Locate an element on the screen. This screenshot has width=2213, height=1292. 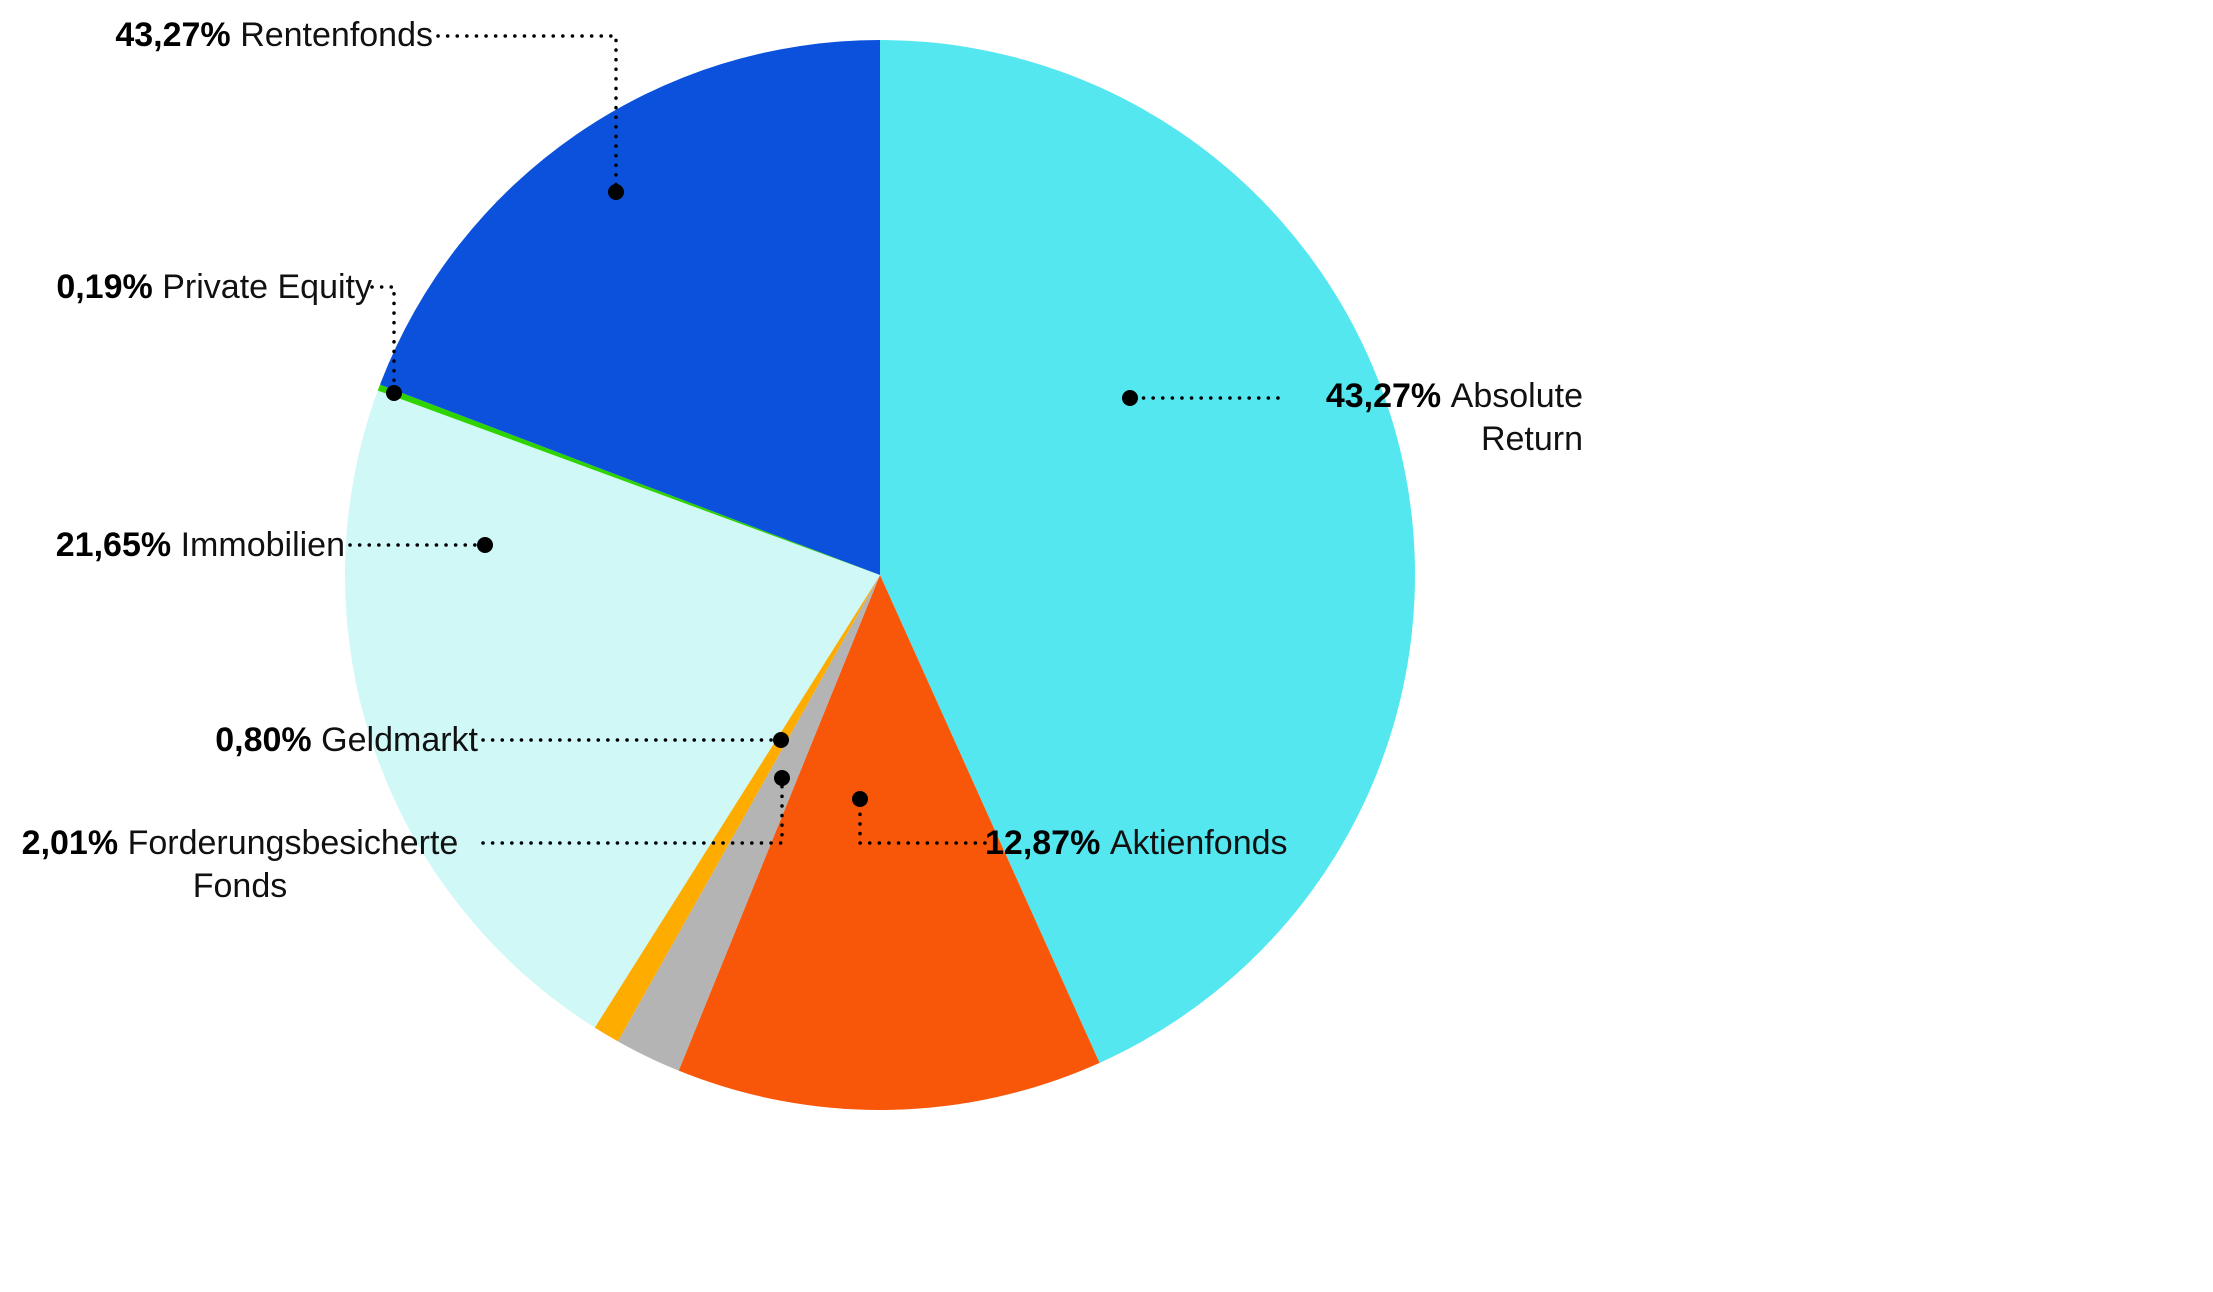
leader-line-forderungsbesicherte-fonds is located at coordinates (632, 810).